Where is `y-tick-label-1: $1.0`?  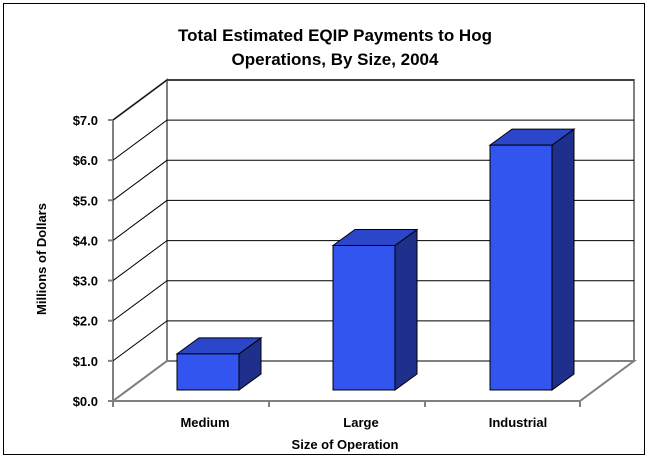
y-tick-label-1: $1.0 is located at coordinates (85, 361).